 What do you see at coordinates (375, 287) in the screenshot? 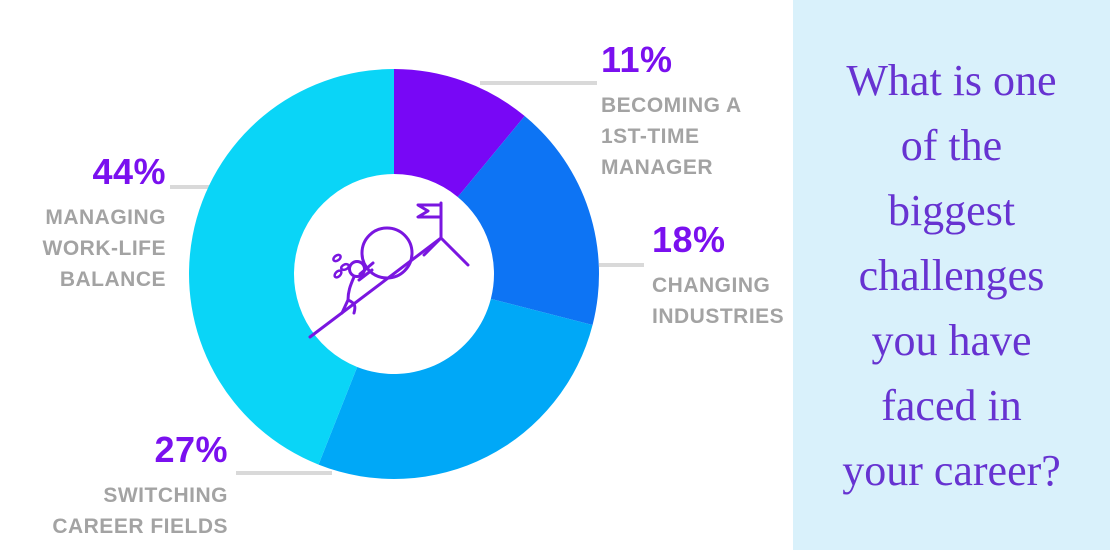
I see `slope-line` at bounding box center [375, 287].